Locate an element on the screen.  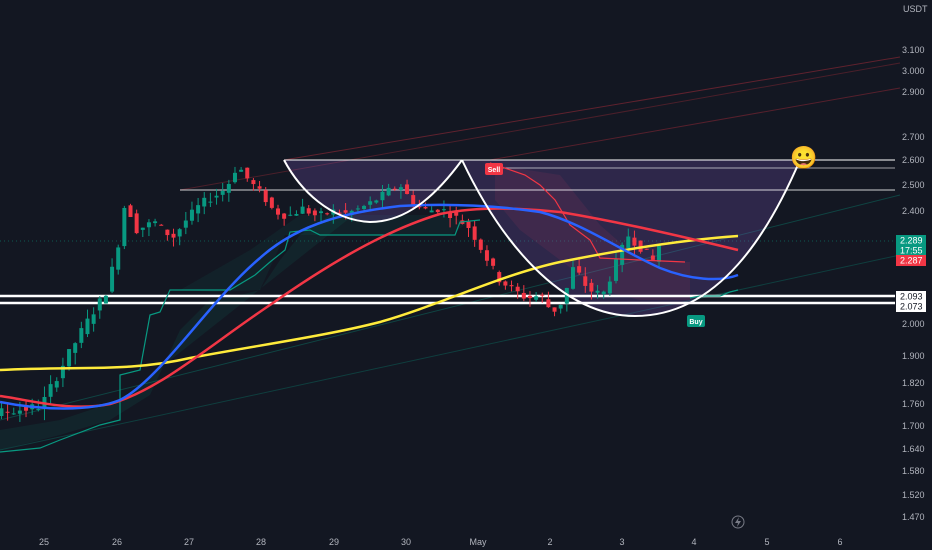
countdown-tag: 17:55 is located at coordinates (911, 250).